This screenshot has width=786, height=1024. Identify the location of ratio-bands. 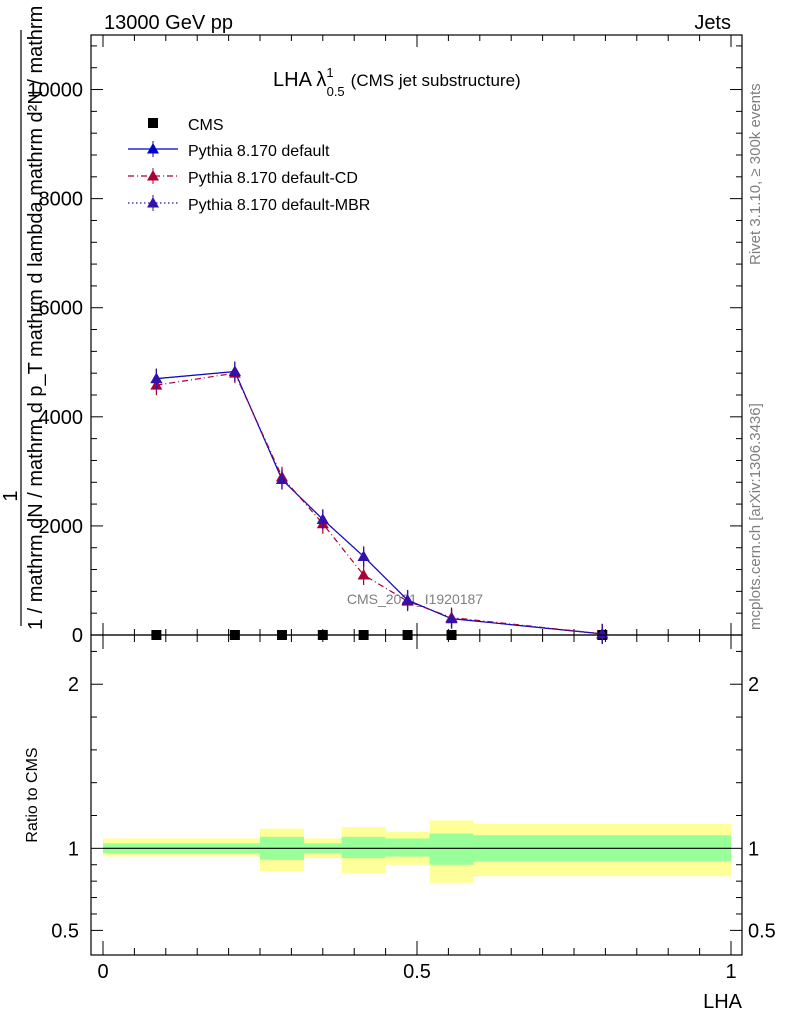
(417, 851).